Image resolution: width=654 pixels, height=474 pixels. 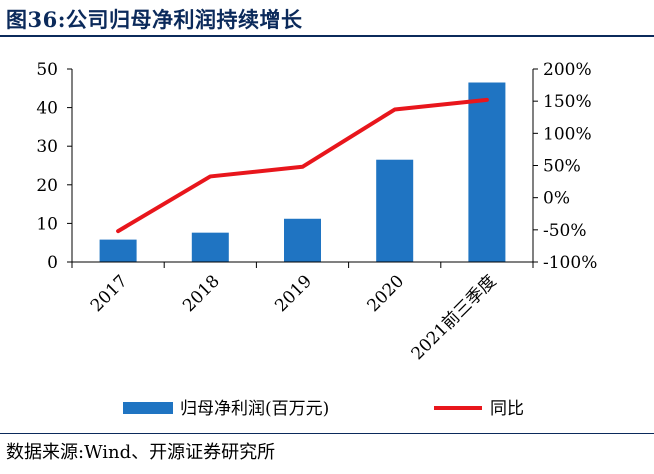 What do you see at coordinates (302, 240) in the screenshot?
I see `bar-2019` at bounding box center [302, 240].